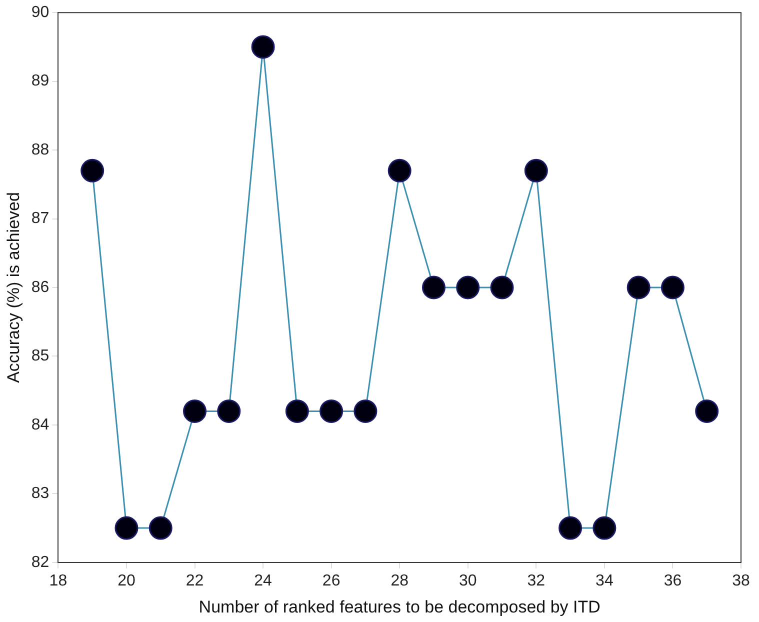  Describe the element at coordinates (13, 287) in the screenshot. I see `y-axis-title: Accuracy (%) is achieved` at that location.